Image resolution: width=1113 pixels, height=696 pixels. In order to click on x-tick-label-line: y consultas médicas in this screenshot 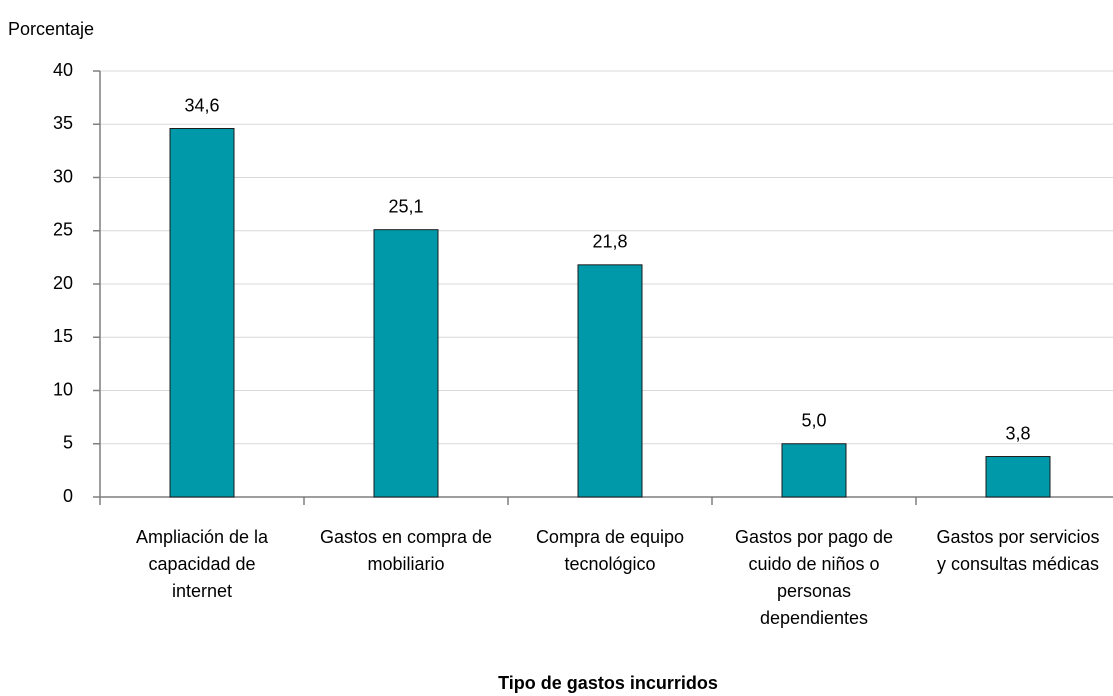, I will do `click(1018, 564)`.